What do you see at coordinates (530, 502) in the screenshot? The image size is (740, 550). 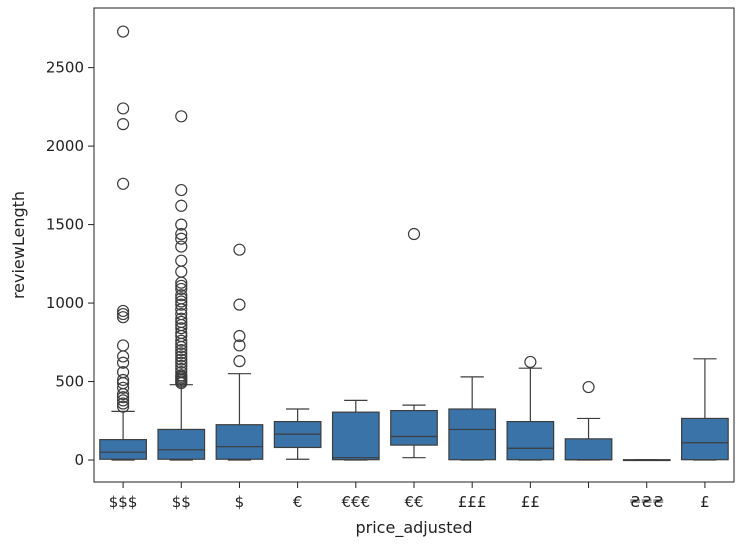 I see `x-tick-label: ££` at bounding box center [530, 502].